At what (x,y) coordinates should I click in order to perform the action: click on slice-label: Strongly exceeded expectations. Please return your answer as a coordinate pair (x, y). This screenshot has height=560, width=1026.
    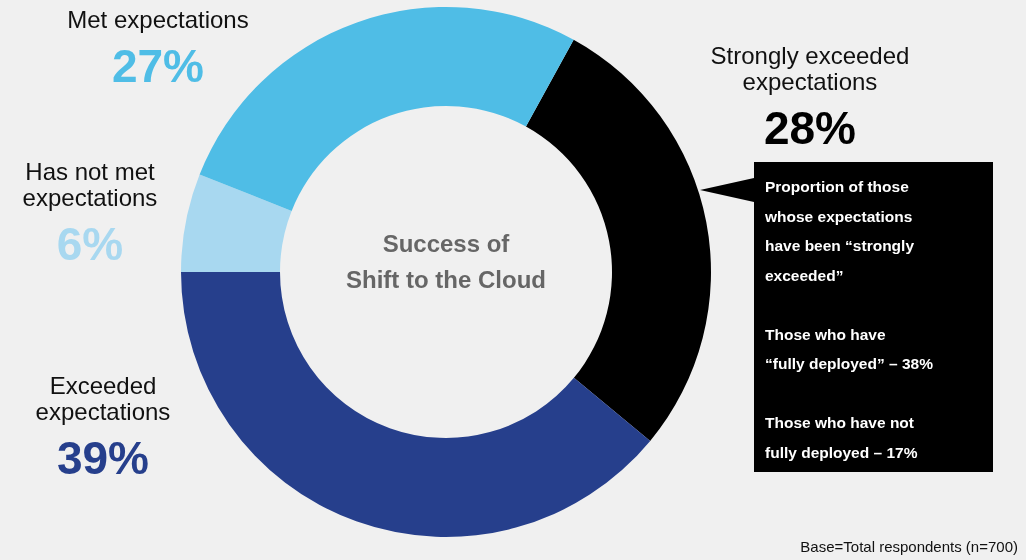
    Looking at the image, I should click on (810, 68).